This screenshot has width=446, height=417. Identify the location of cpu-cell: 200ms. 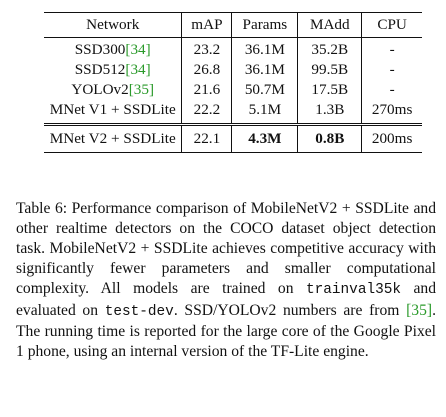
(391, 138).